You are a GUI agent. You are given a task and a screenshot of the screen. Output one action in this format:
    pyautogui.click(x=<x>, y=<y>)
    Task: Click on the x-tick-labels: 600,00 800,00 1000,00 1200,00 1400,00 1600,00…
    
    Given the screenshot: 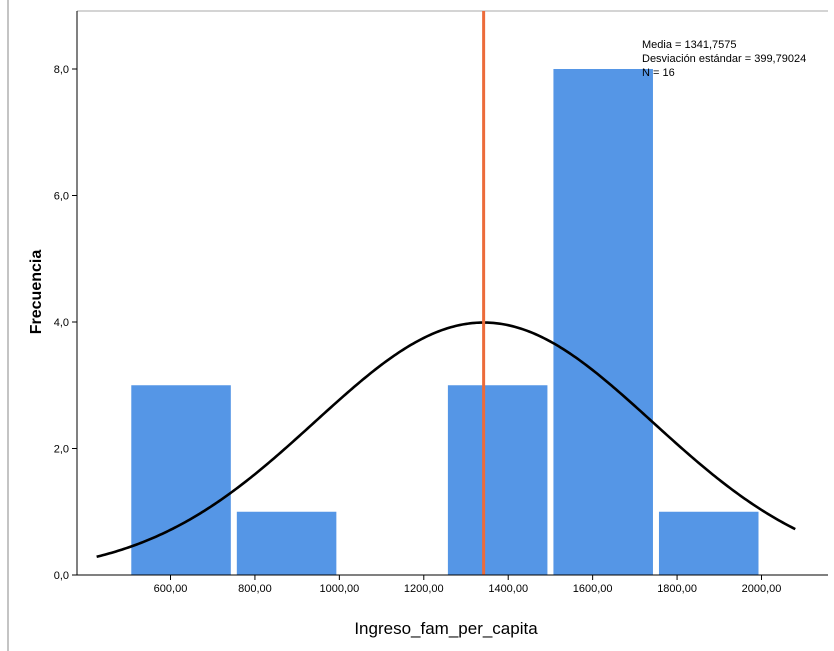 What is the action you would take?
    pyautogui.click(x=468, y=589)
    